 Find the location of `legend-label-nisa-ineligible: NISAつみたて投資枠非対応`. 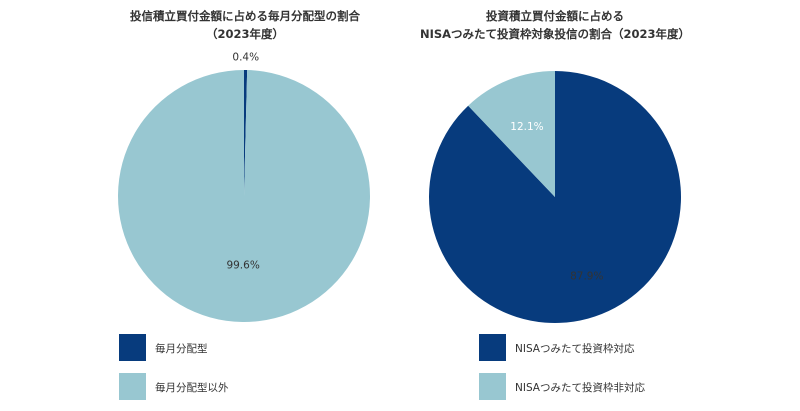

legend-label-nisa-ineligible: NISAつみたて投資枠非対応 is located at coordinates (580, 388).